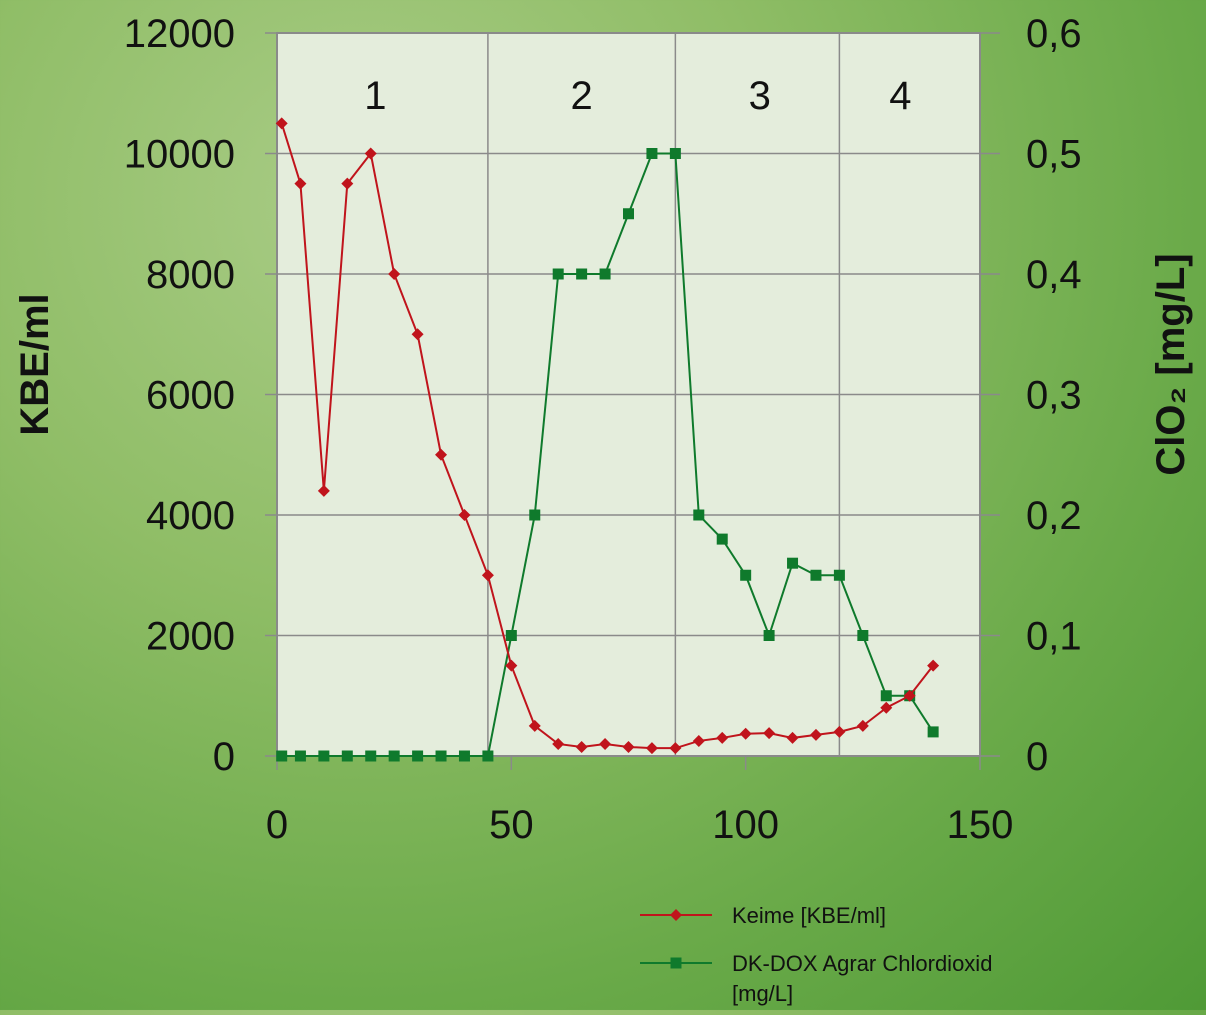  What do you see at coordinates (862, 963) in the screenshot?
I see `legend-label: DK-DOX Agrar Chlordioxid` at bounding box center [862, 963].